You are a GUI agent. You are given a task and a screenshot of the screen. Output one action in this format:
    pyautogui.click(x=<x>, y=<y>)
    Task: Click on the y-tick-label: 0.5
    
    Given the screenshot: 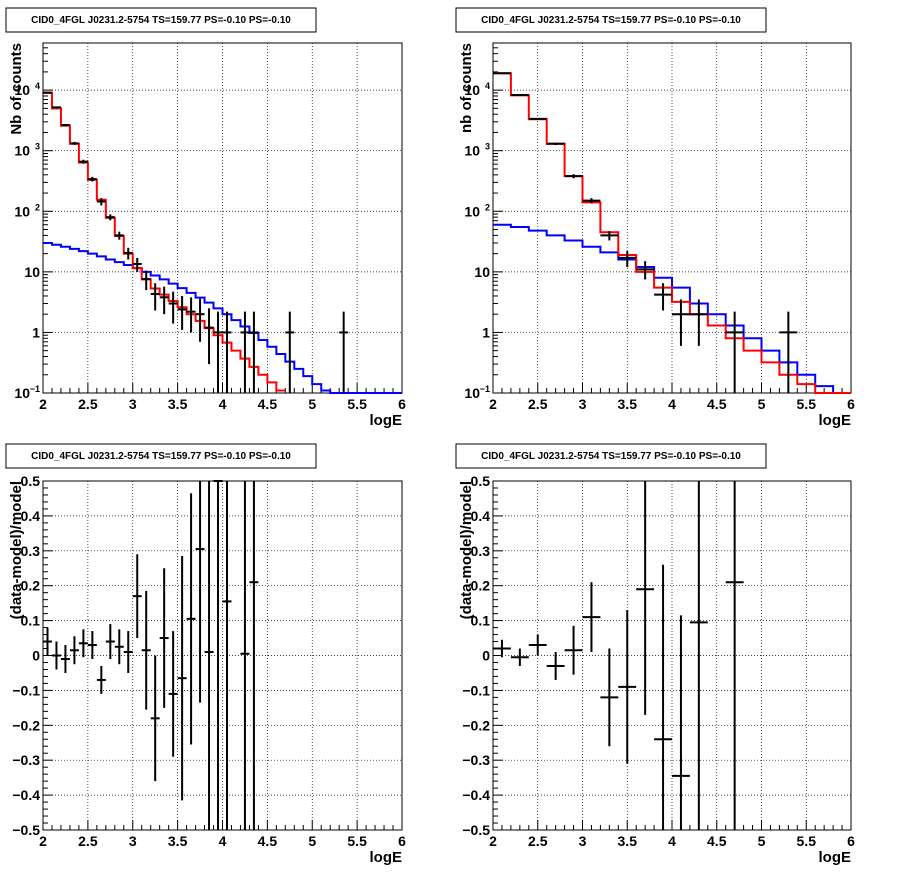 What is the action you would take?
    pyautogui.click(x=481, y=481)
    